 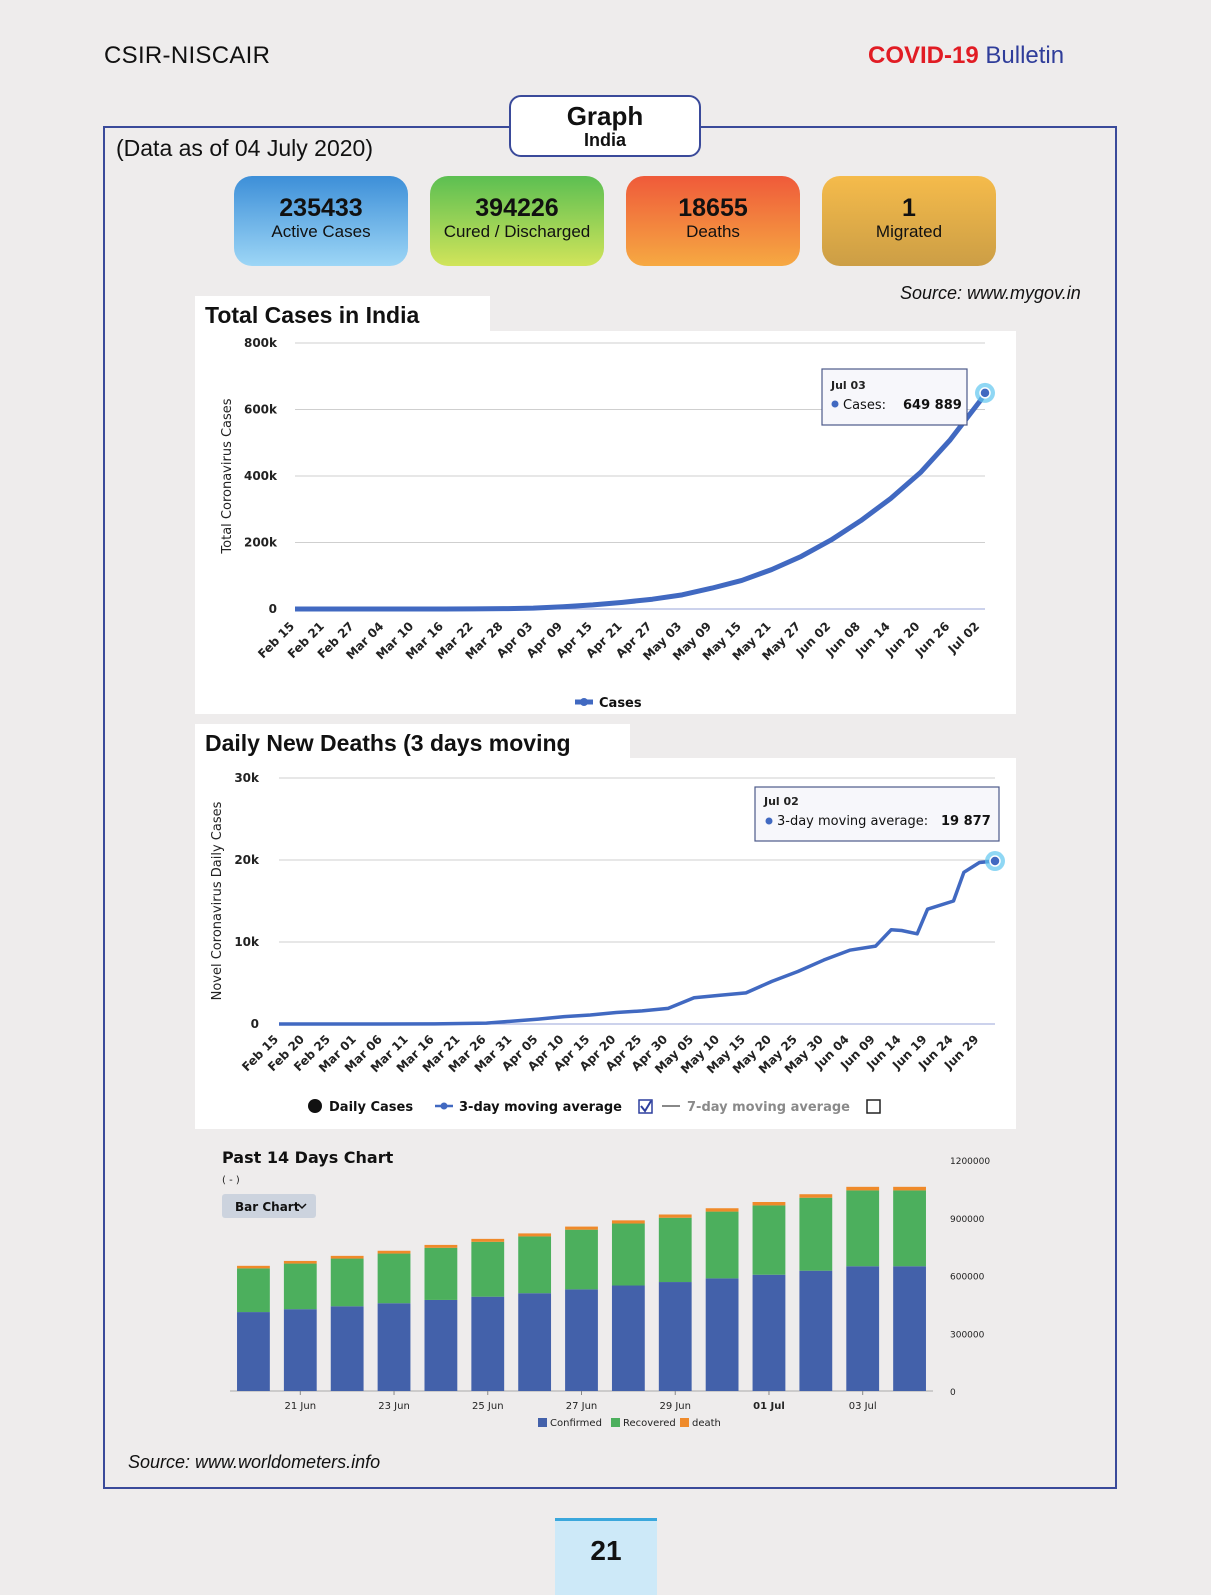 I want to click on stat-label: Migrated, so click(x=909, y=231).